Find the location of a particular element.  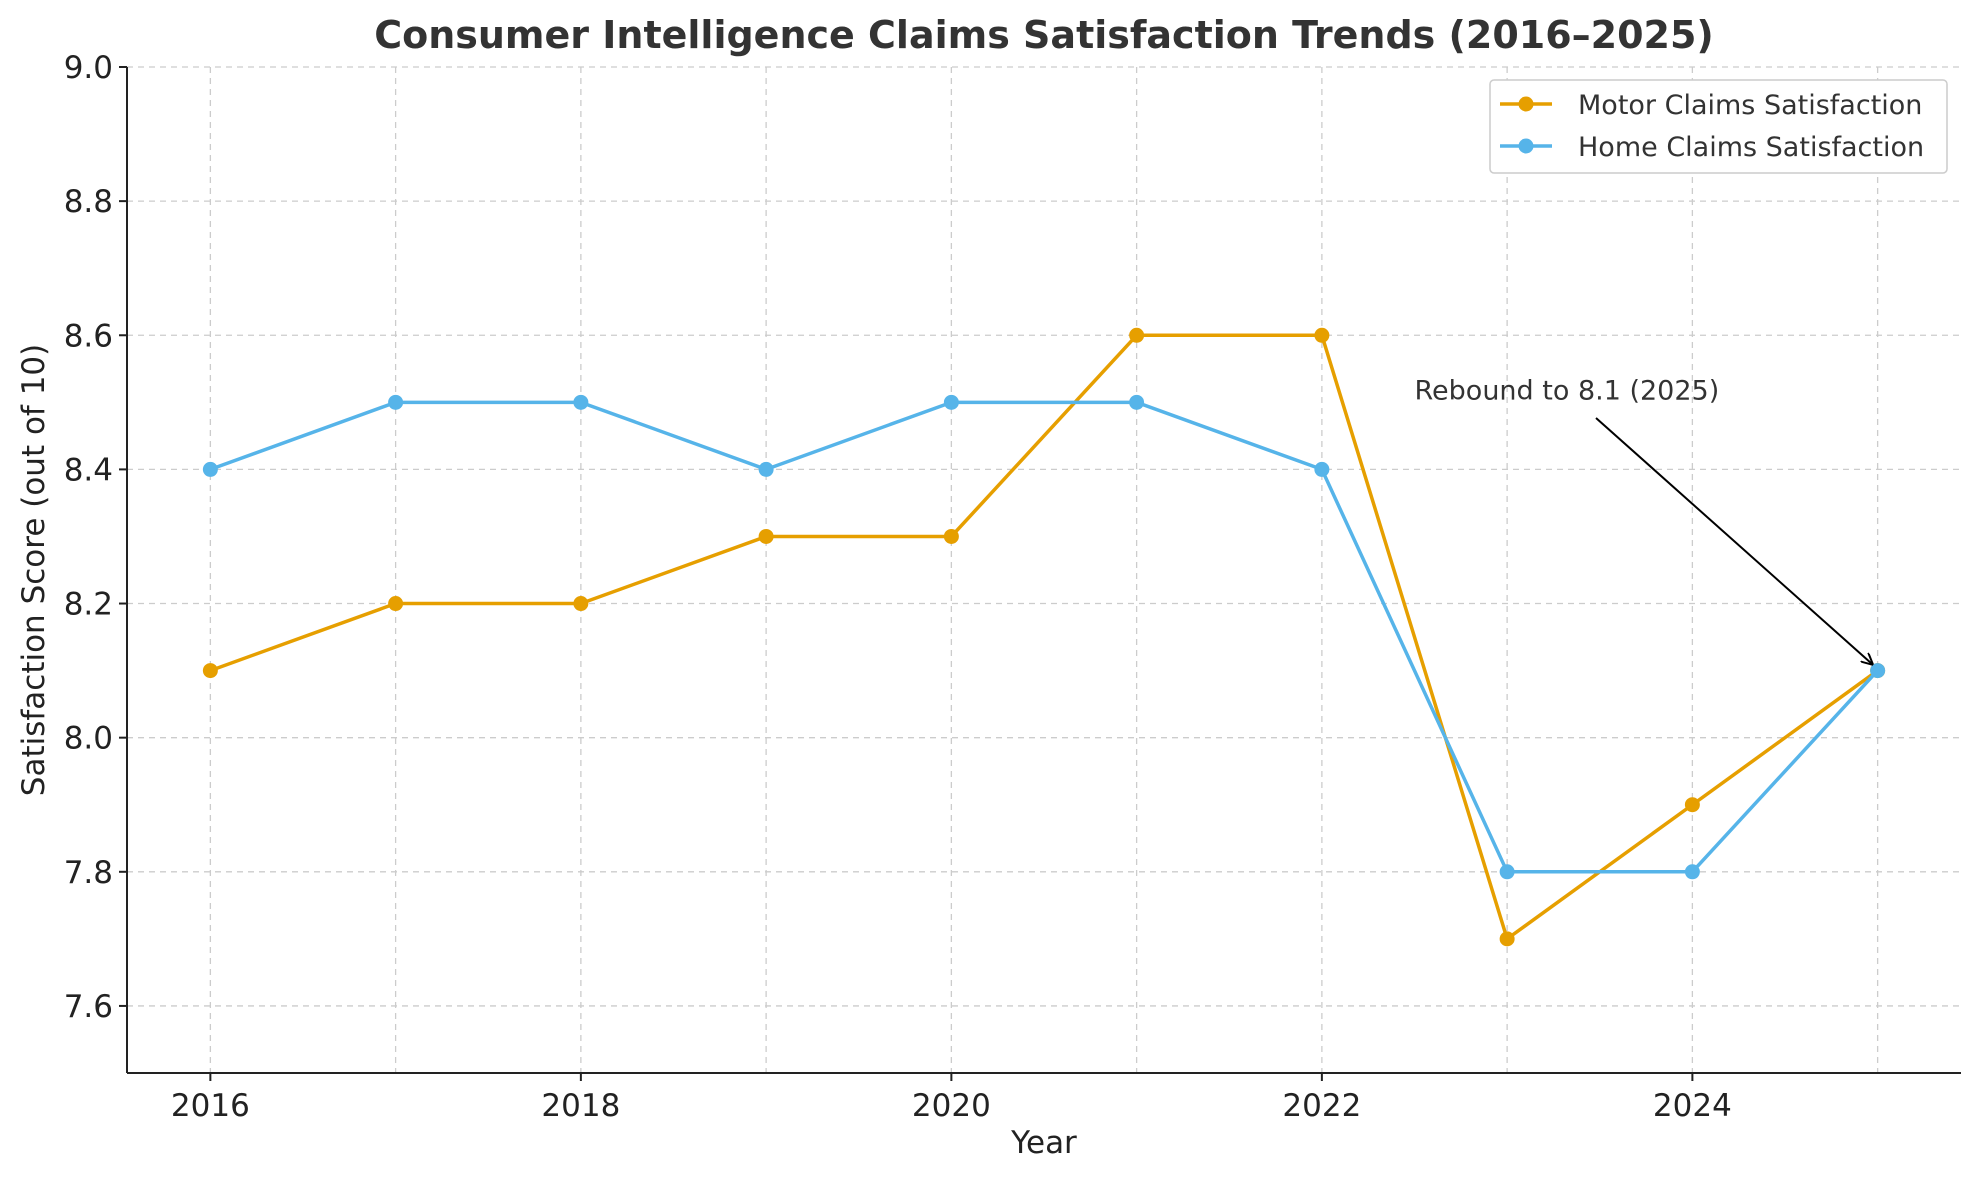

x-tick-label: 2018 is located at coordinates (580, 1106).